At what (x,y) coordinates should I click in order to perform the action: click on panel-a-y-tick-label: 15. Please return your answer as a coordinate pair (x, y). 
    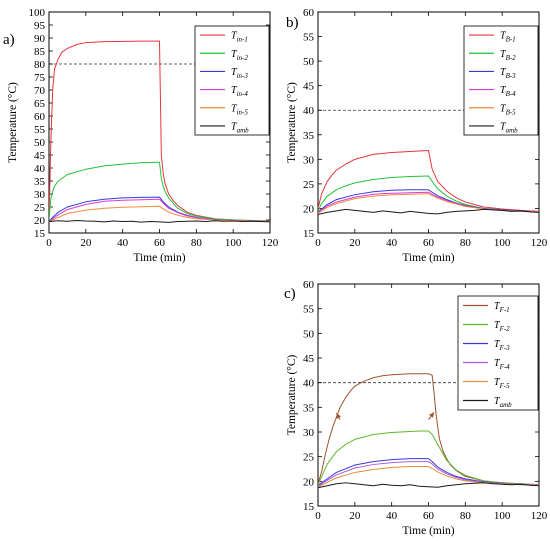
    Looking at the image, I should click on (40, 234).